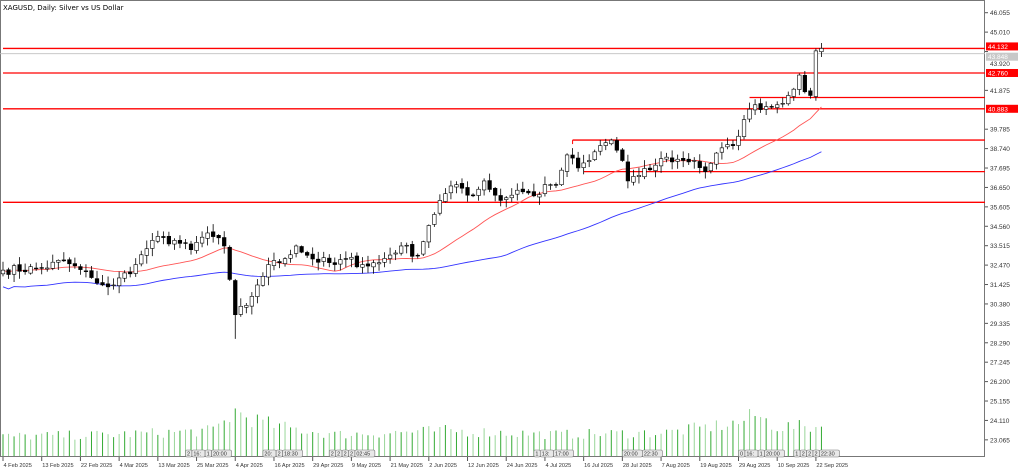 The image size is (1024, 471). I want to click on event-marker-label: 13:, so click(546, 455).